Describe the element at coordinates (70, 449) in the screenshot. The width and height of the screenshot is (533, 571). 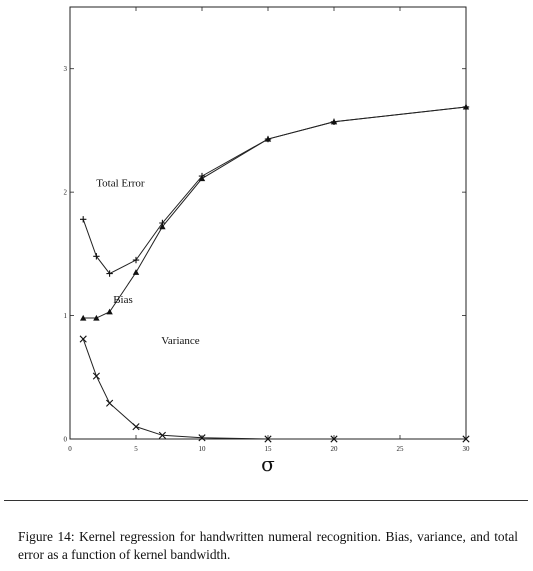
I see `x-tick-label: 0` at that location.